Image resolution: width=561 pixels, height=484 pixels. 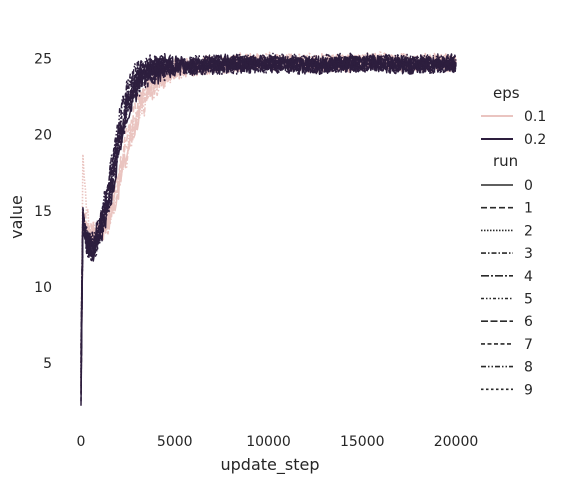 What do you see at coordinates (47, 364) in the screenshot?
I see `y-tick-label: 5` at bounding box center [47, 364].